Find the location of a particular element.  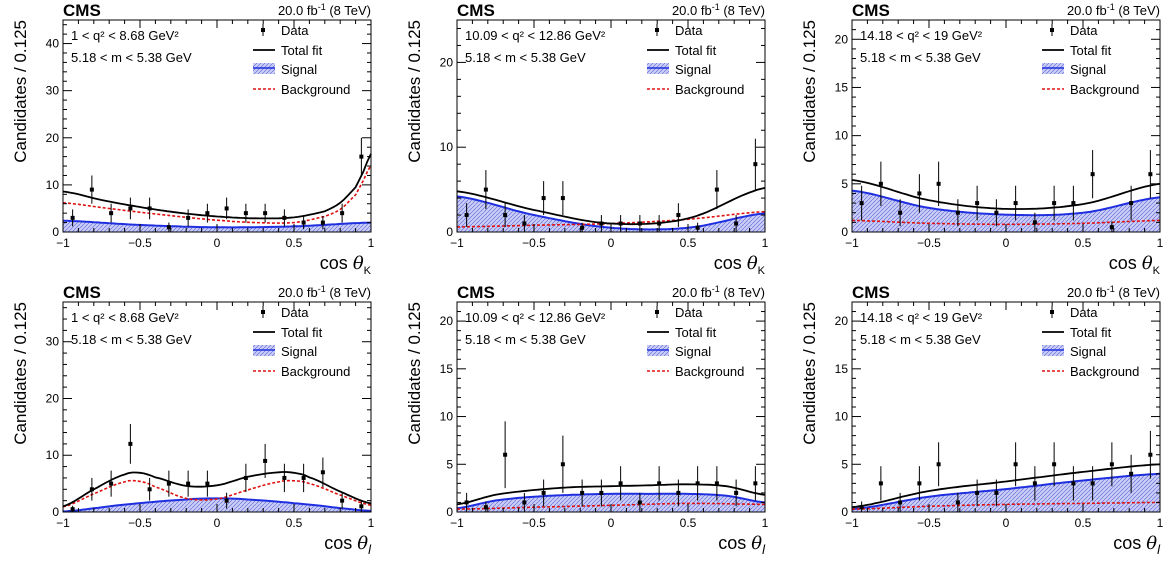

y-tick-label: 30 is located at coordinates (53, 91).